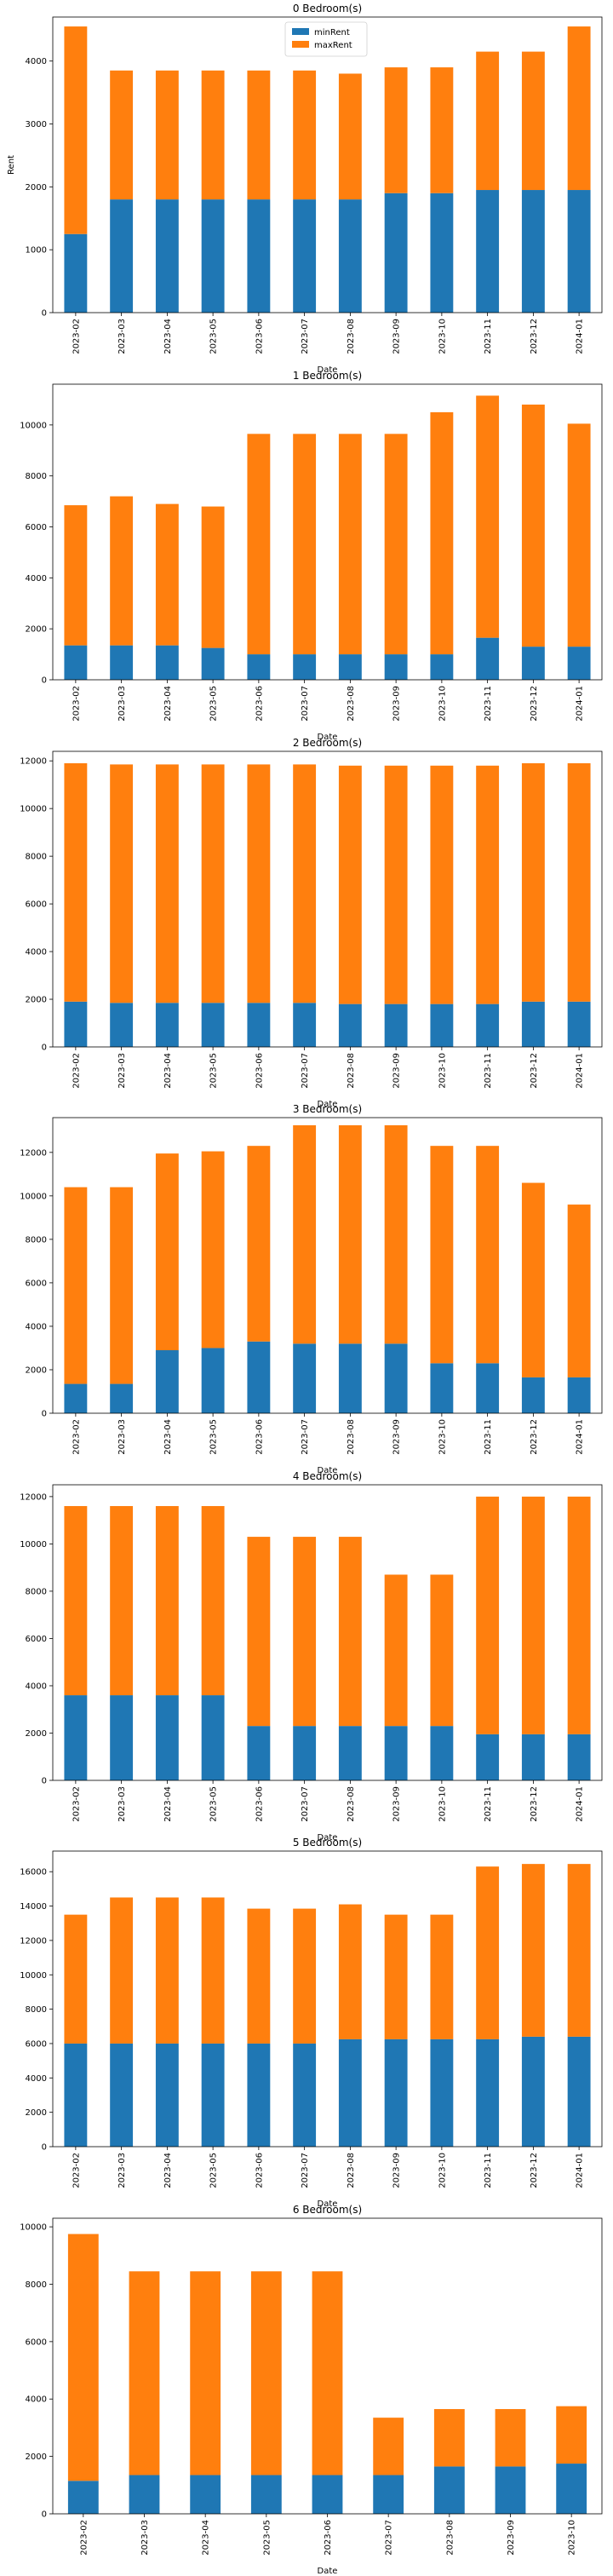 The height and width of the screenshot is (2576, 613). I want to click on x-tick-label: 2023-05, so click(214, 1437).